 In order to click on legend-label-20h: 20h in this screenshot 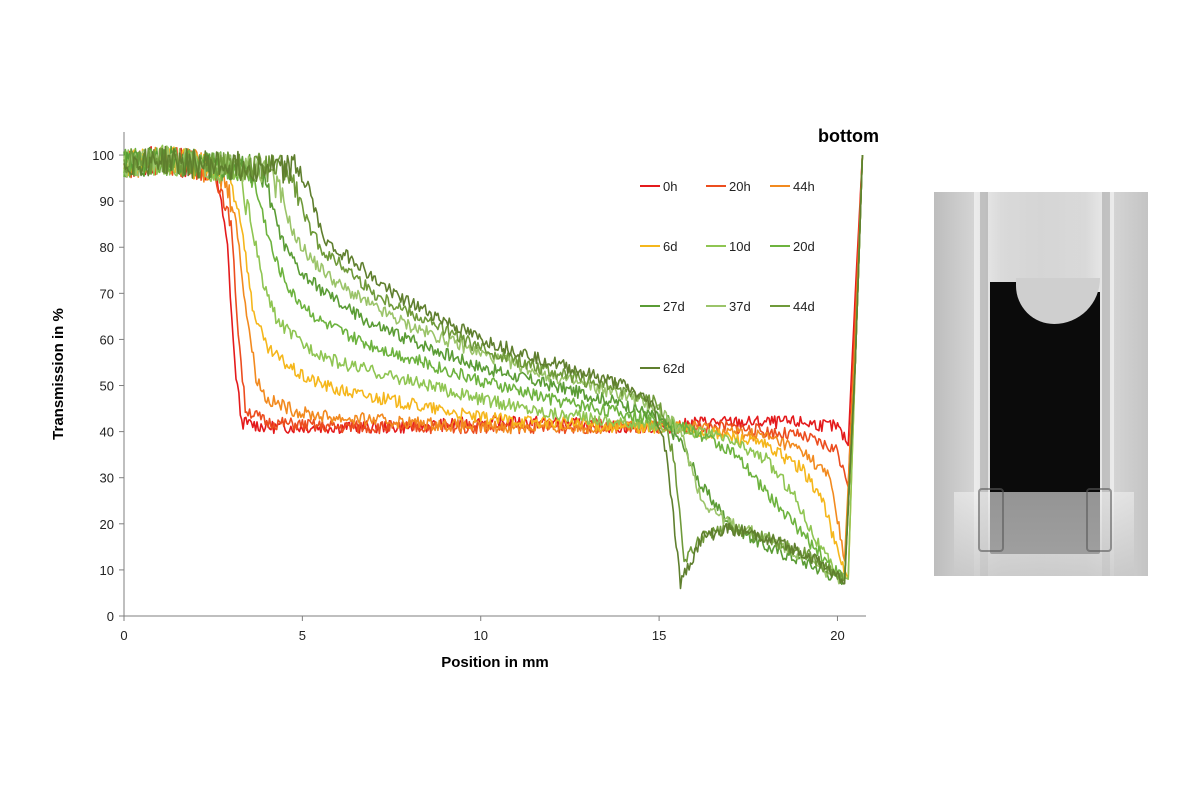, I will do `click(740, 186)`.